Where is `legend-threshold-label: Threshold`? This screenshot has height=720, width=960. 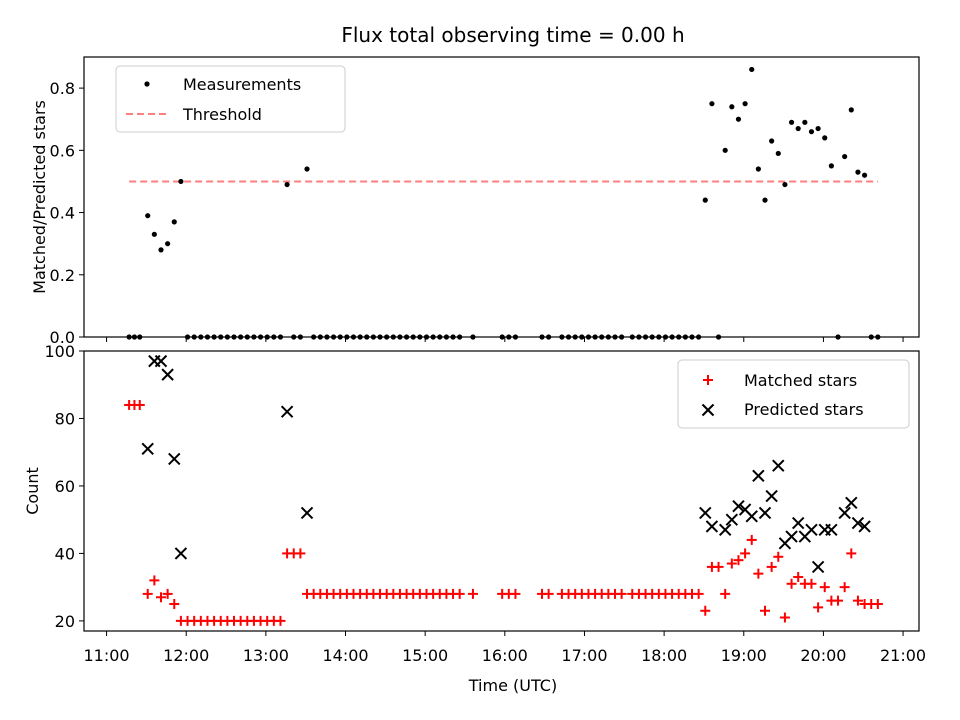
legend-threshold-label: Threshold is located at coordinates (222, 114).